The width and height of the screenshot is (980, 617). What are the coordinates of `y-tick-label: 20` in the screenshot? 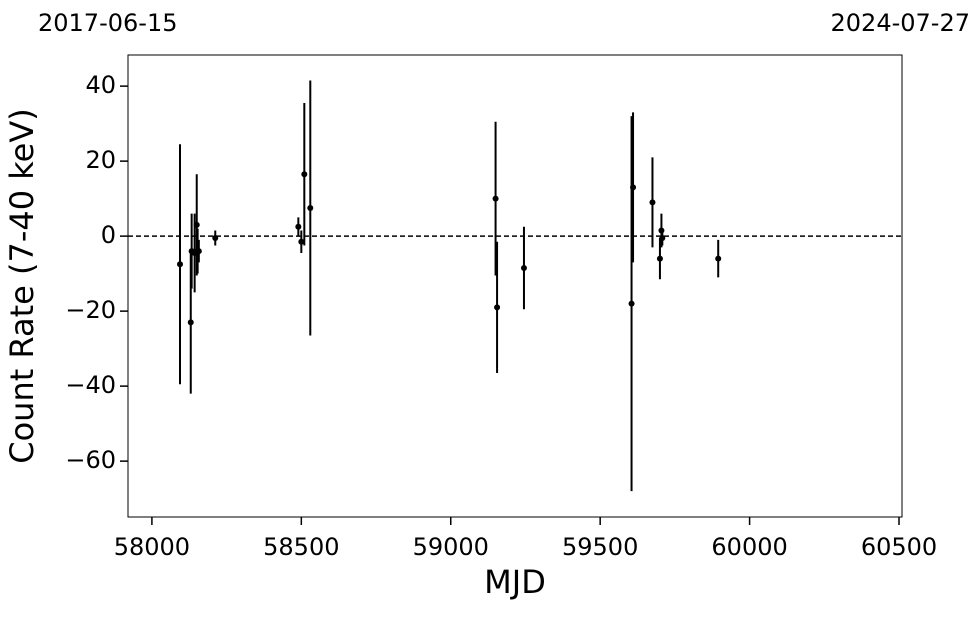 It's located at (100, 160).